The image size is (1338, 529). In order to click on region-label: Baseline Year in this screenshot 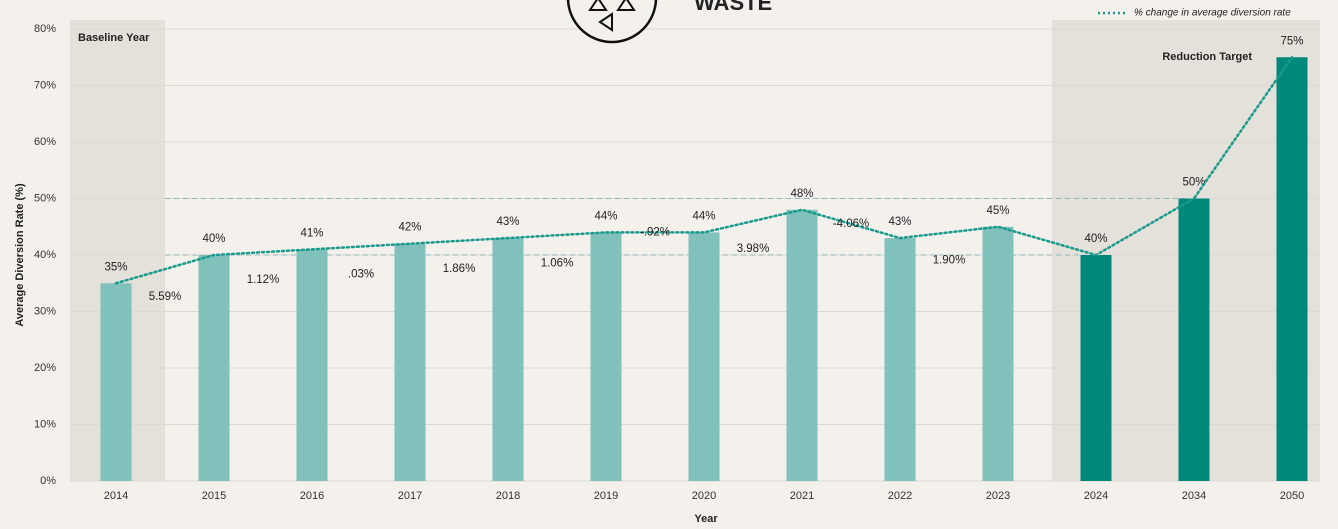, I will do `click(114, 38)`.